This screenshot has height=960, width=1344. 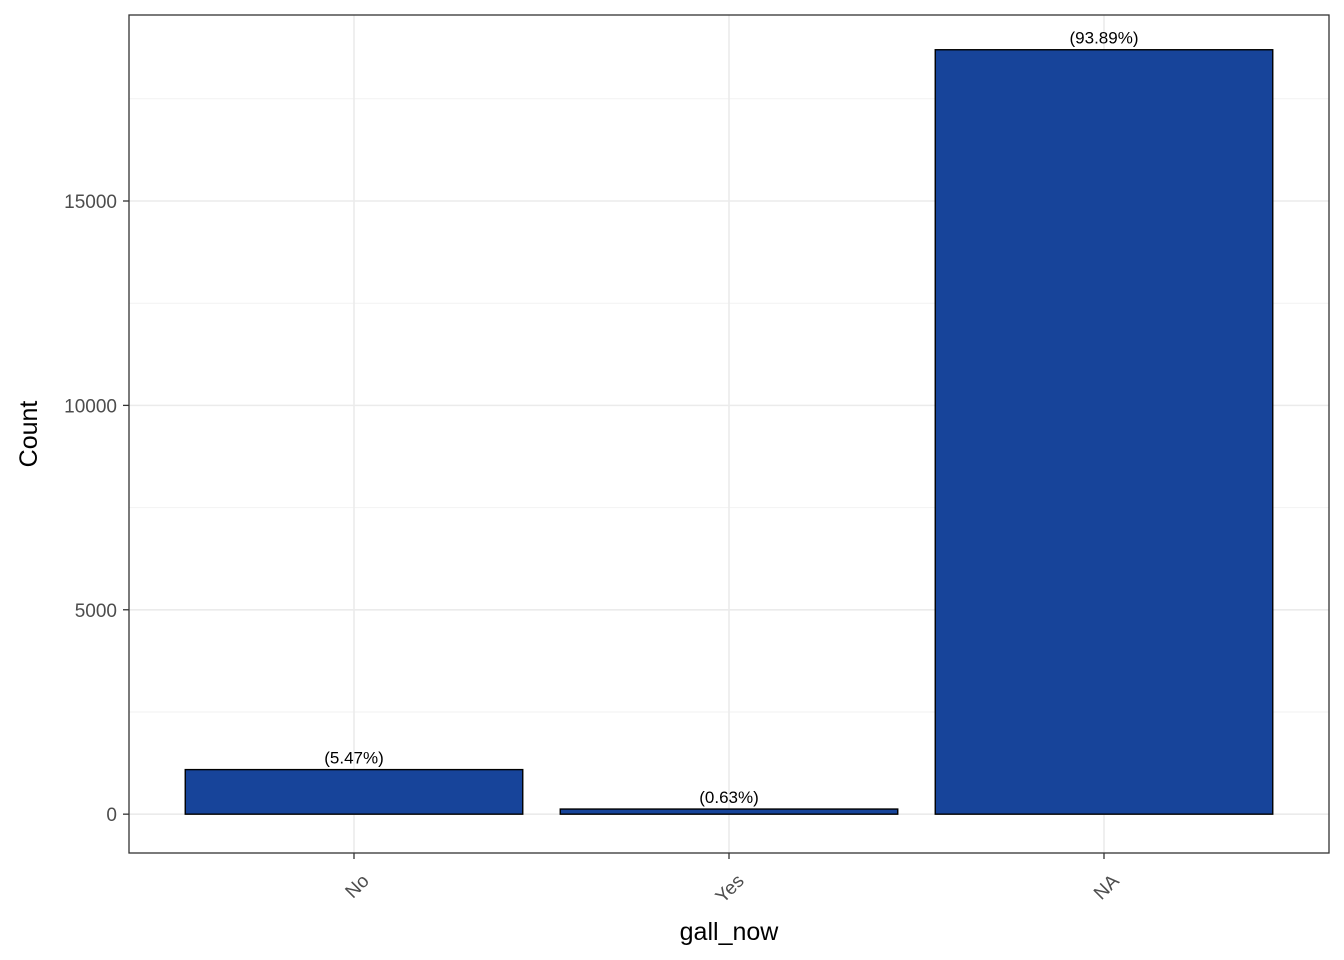 What do you see at coordinates (1107, 888) in the screenshot?
I see `x-tick-label: NA` at bounding box center [1107, 888].